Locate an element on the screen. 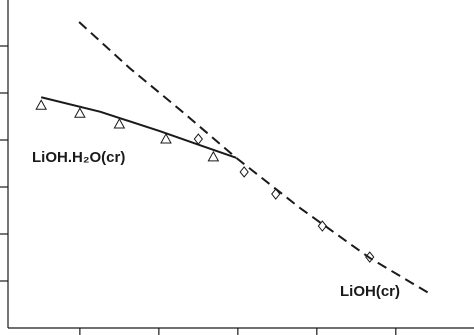 Image resolution: width=474 pixels, height=335 pixels. line is located at coordinates (138, 127).